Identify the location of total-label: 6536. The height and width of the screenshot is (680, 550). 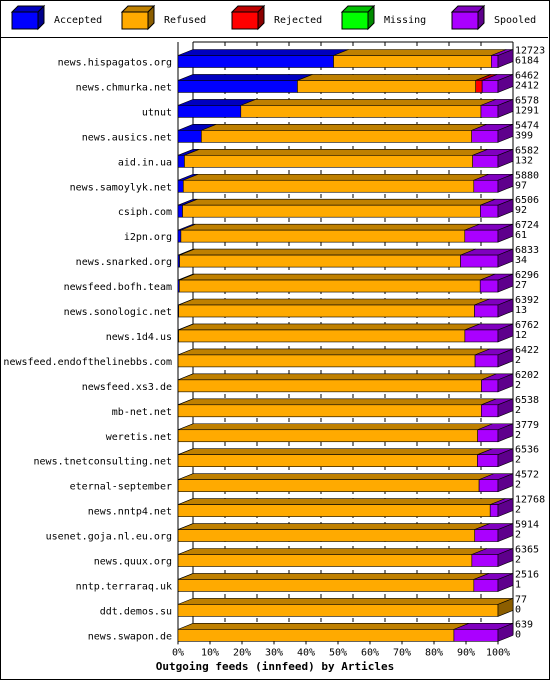
(527, 450).